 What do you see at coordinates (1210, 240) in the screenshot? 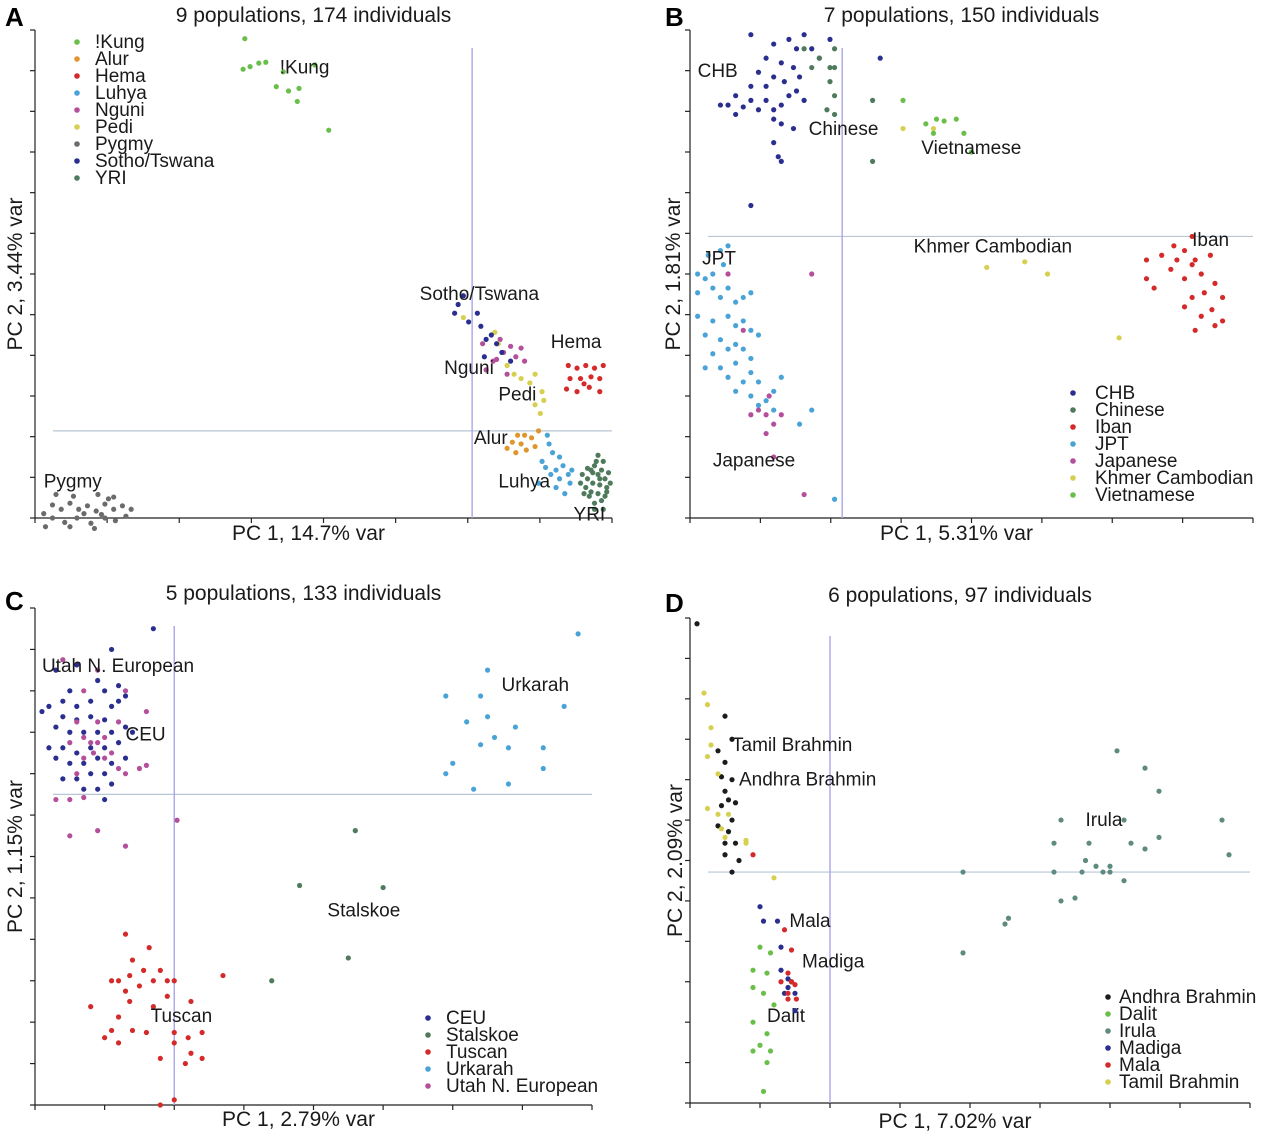
I see `population-label: Iban` at bounding box center [1210, 240].